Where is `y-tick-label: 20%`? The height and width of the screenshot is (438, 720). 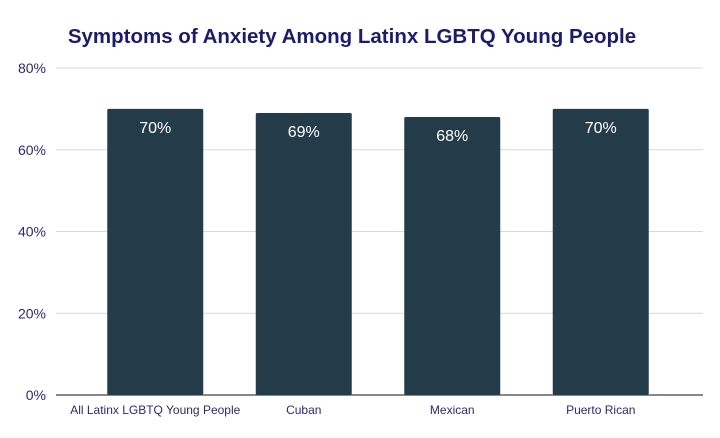 y-tick-label: 20% is located at coordinates (32, 313).